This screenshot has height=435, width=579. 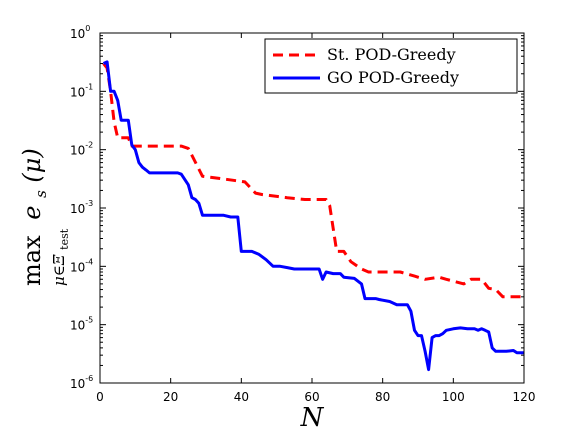 What do you see at coordinates (524, 397) in the screenshot?
I see `x-tick-label: 120` at bounding box center [524, 397].